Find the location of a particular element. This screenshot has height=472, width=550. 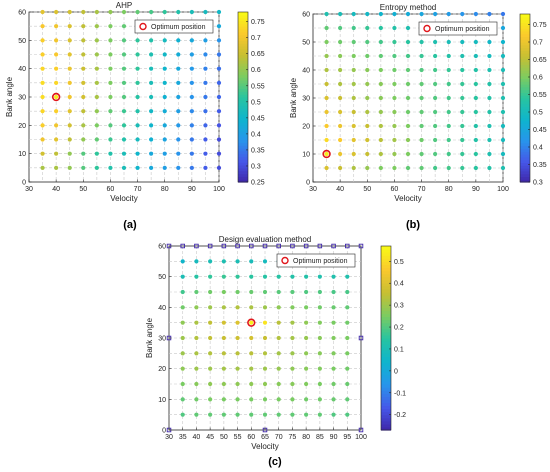

legend-label: Optimum position is located at coordinates (462, 29).